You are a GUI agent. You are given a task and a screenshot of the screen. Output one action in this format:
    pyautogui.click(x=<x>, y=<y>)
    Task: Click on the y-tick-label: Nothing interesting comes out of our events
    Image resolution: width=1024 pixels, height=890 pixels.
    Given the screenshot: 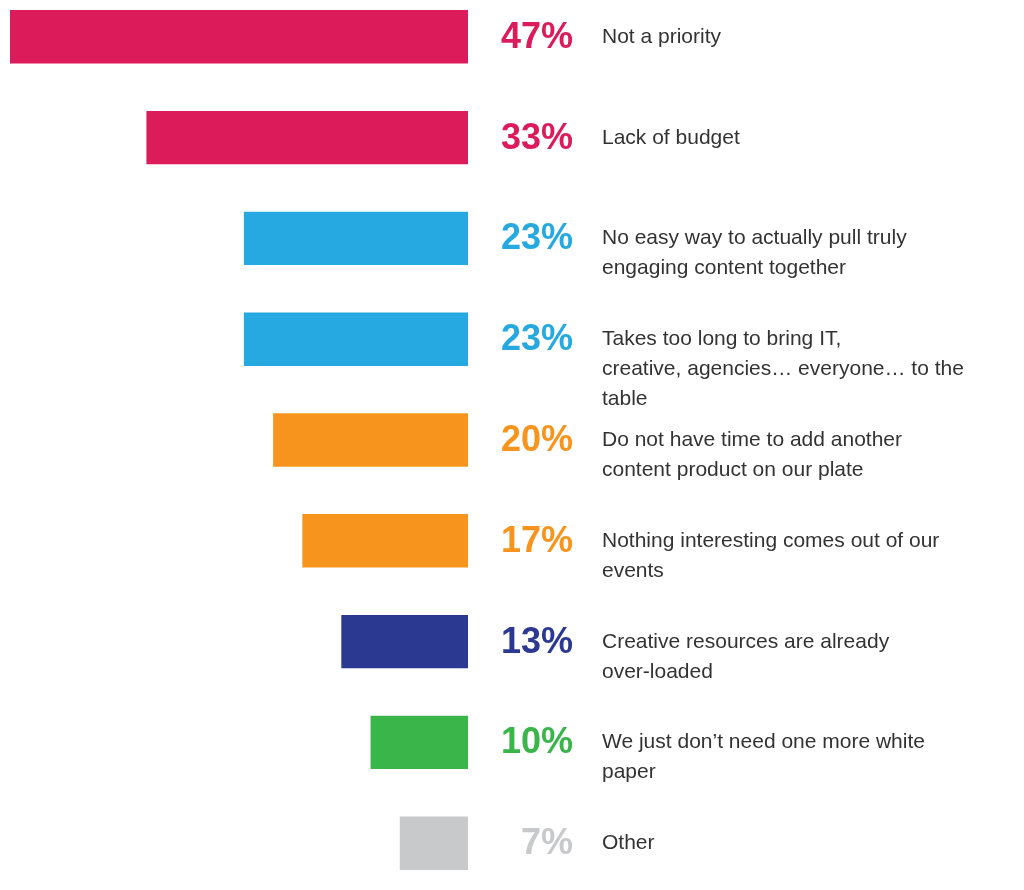 What is the action you would take?
    pyautogui.click(x=771, y=554)
    